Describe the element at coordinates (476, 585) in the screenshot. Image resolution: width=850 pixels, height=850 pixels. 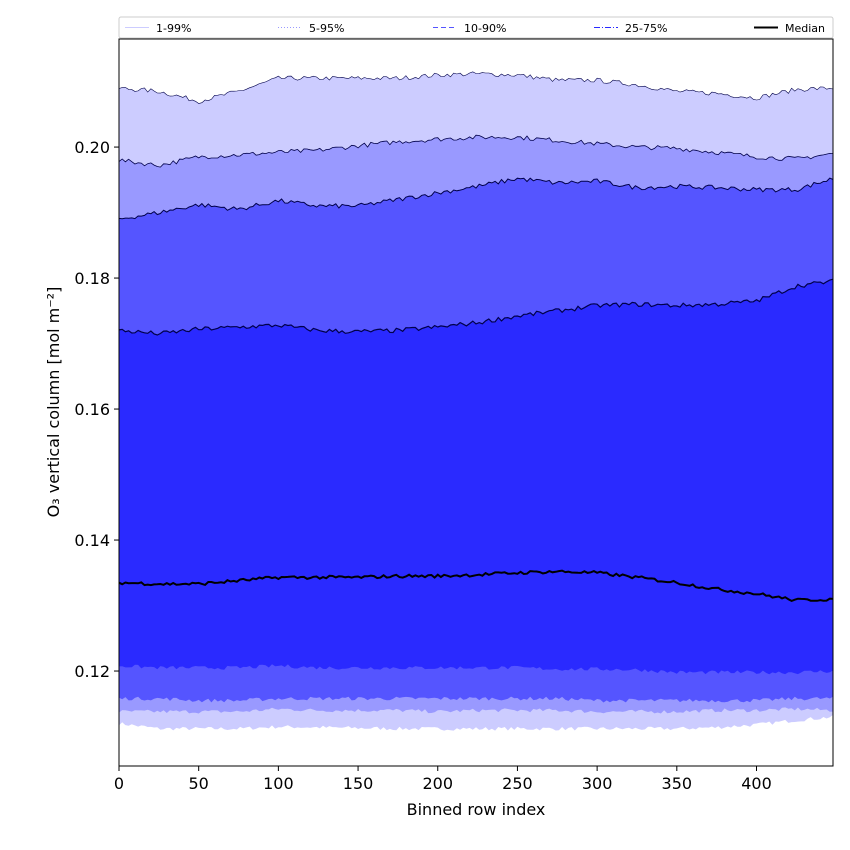
I see `median-line` at that location.